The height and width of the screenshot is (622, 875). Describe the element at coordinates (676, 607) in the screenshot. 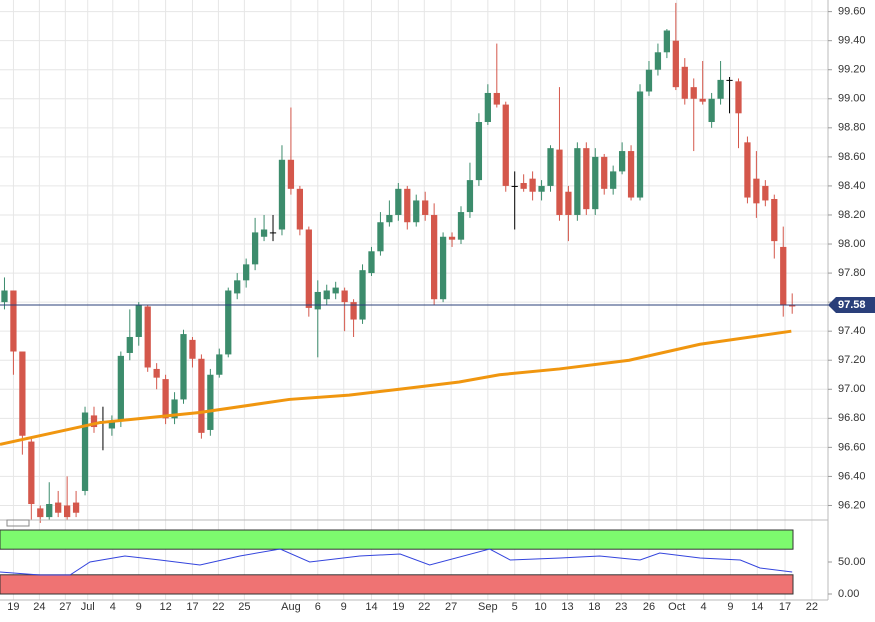

I see `x-tick-label: Oct` at that location.